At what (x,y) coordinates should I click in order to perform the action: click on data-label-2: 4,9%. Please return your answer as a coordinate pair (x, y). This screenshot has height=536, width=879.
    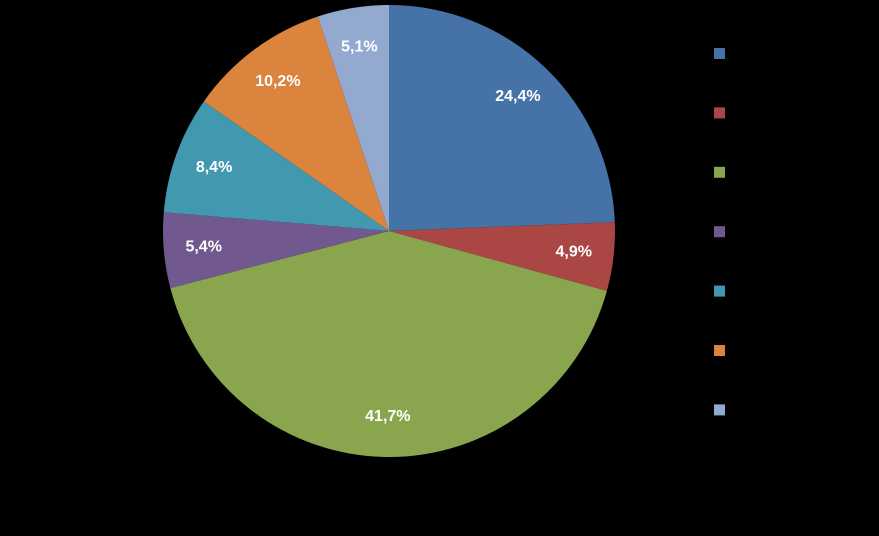
    Looking at the image, I should click on (574, 251).